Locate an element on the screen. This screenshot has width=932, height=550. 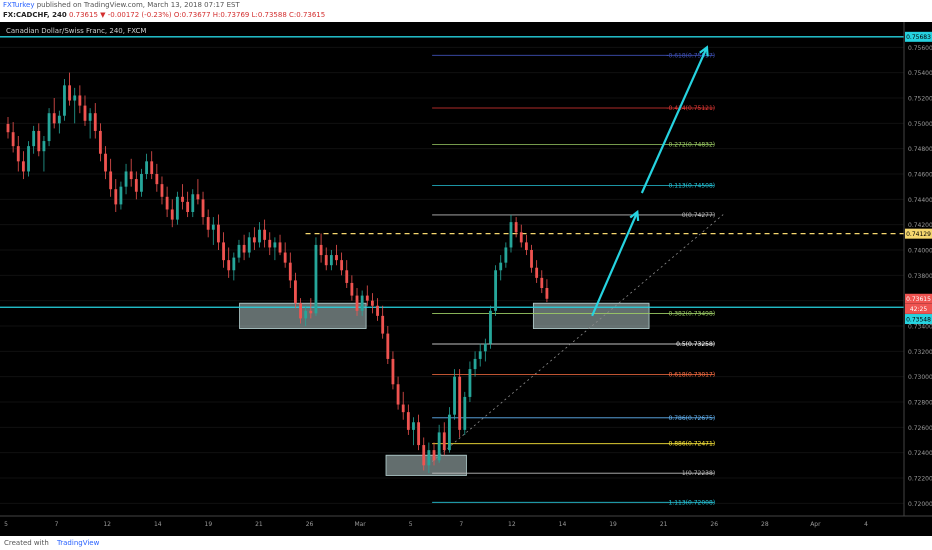
y-tick-label: 0.73800 is located at coordinates (920, 276).